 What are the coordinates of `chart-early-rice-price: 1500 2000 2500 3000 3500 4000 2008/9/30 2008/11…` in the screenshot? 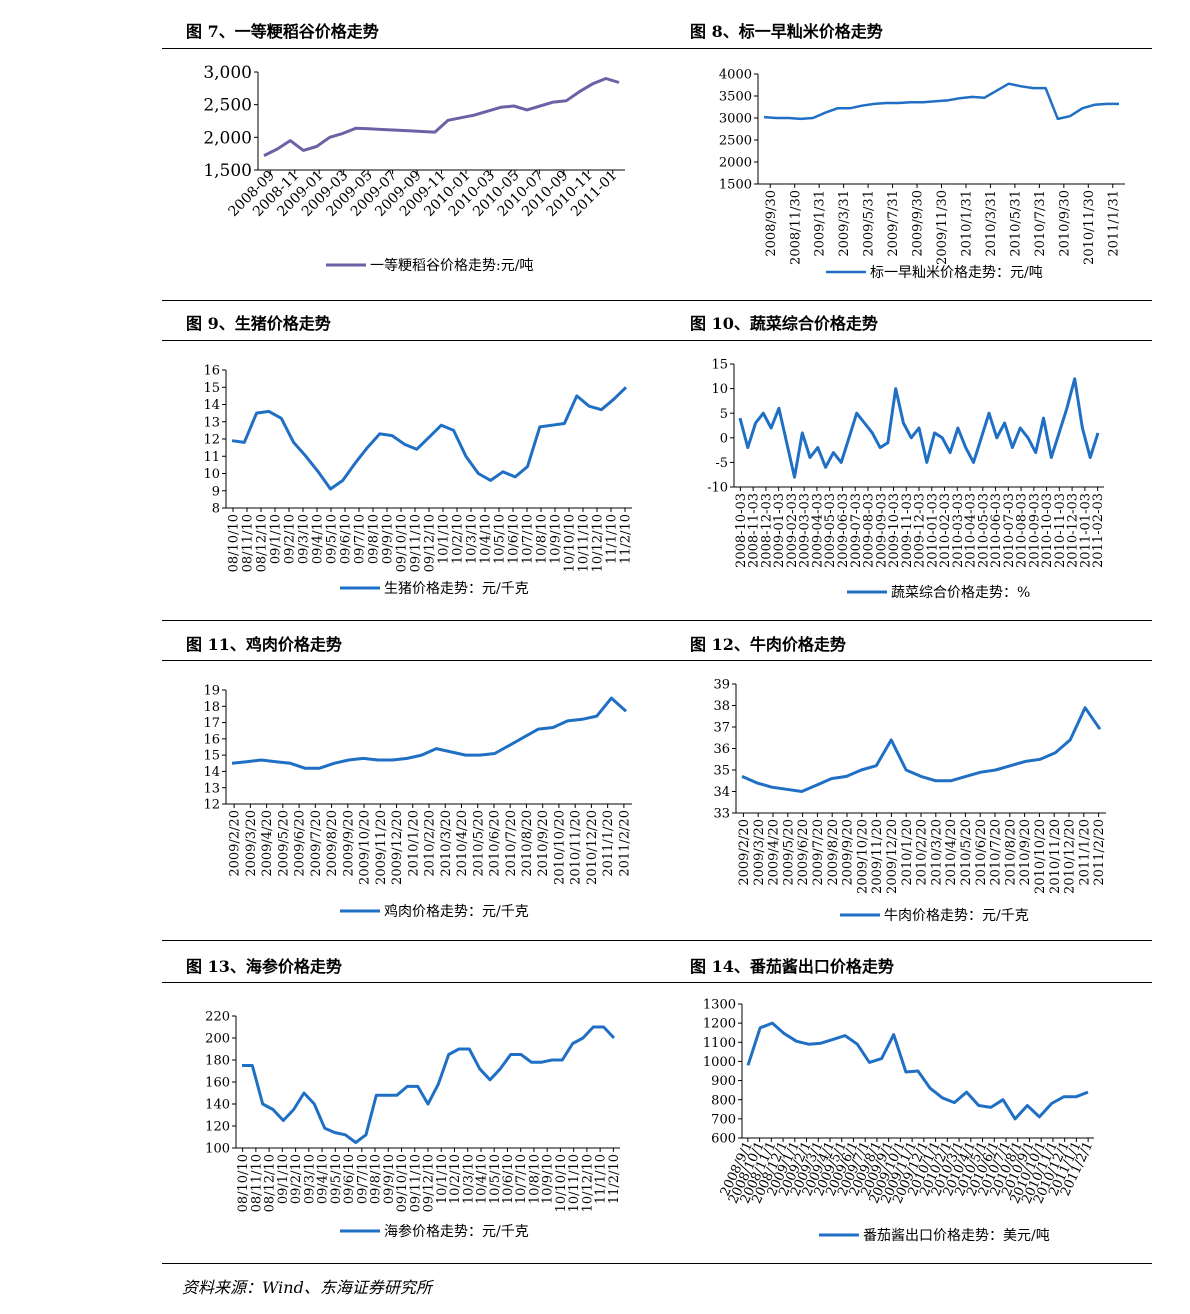 It's located at (922, 174).